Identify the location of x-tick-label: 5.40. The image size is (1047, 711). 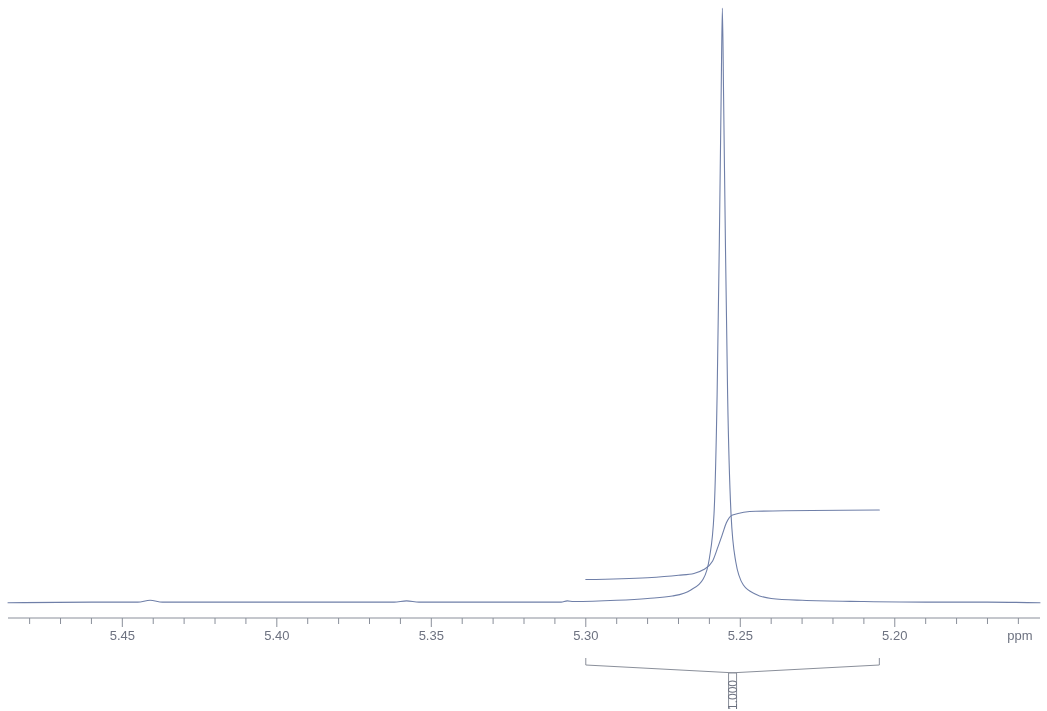
(277, 635).